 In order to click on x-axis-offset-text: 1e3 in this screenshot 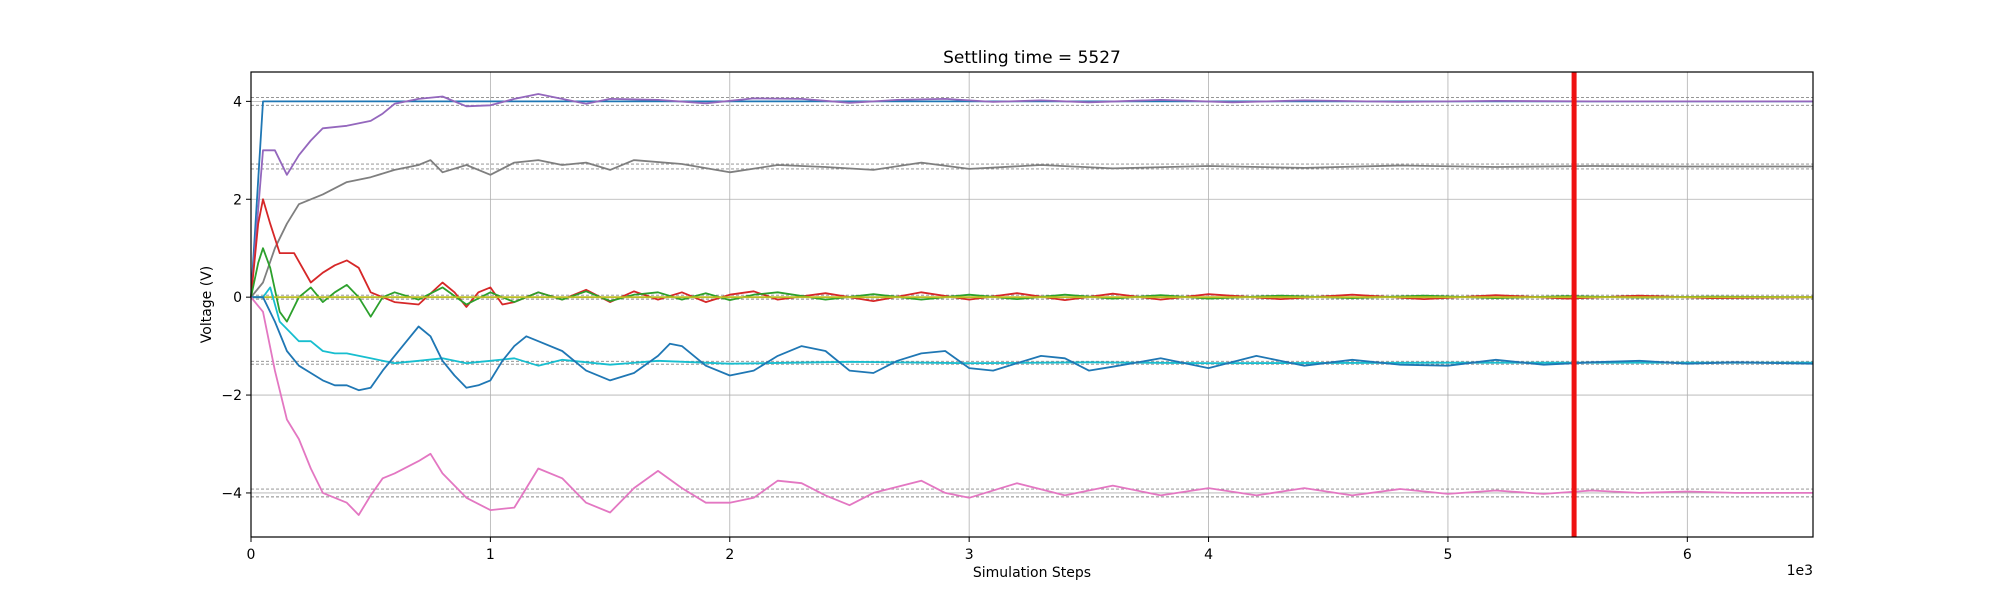, I will do `click(1800, 571)`.